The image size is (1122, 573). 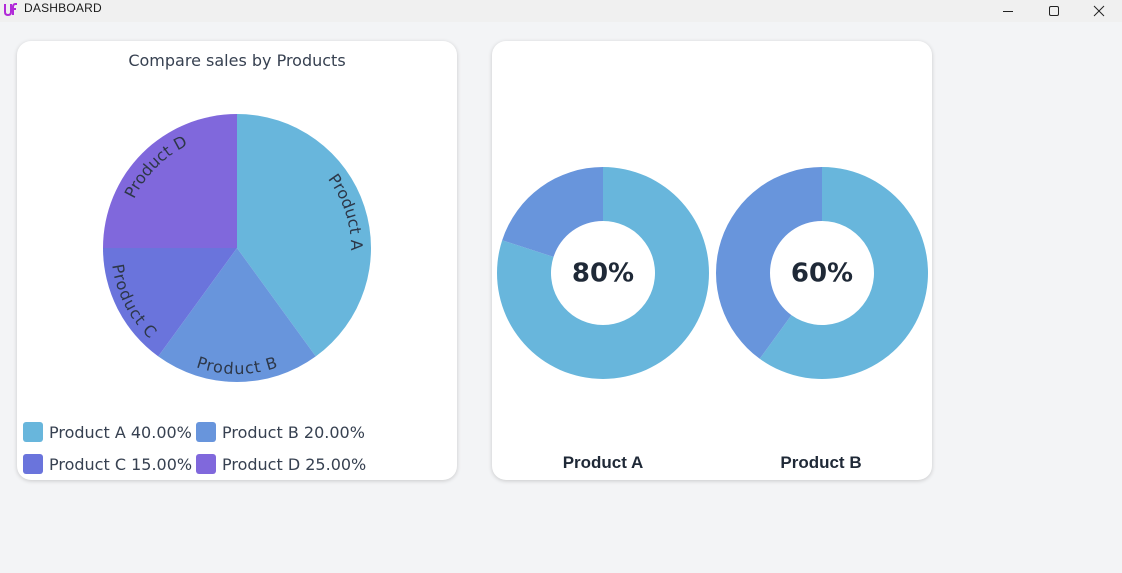 I want to click on pie-slice-product-c, so click(x=170, y=302).